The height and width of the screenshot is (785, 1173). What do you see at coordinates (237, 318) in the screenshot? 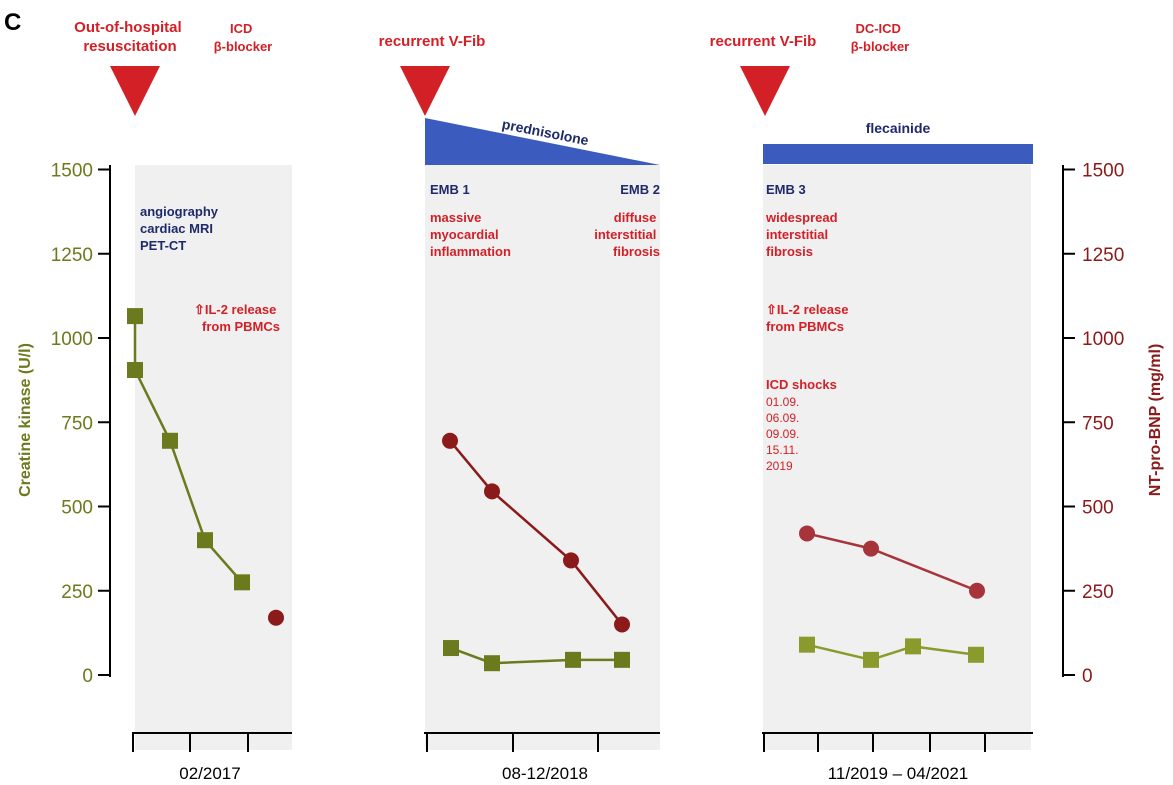
I see `p1-il2-note: ⇧IL-2 release from PBMCs` at bounding box center [237, 318].